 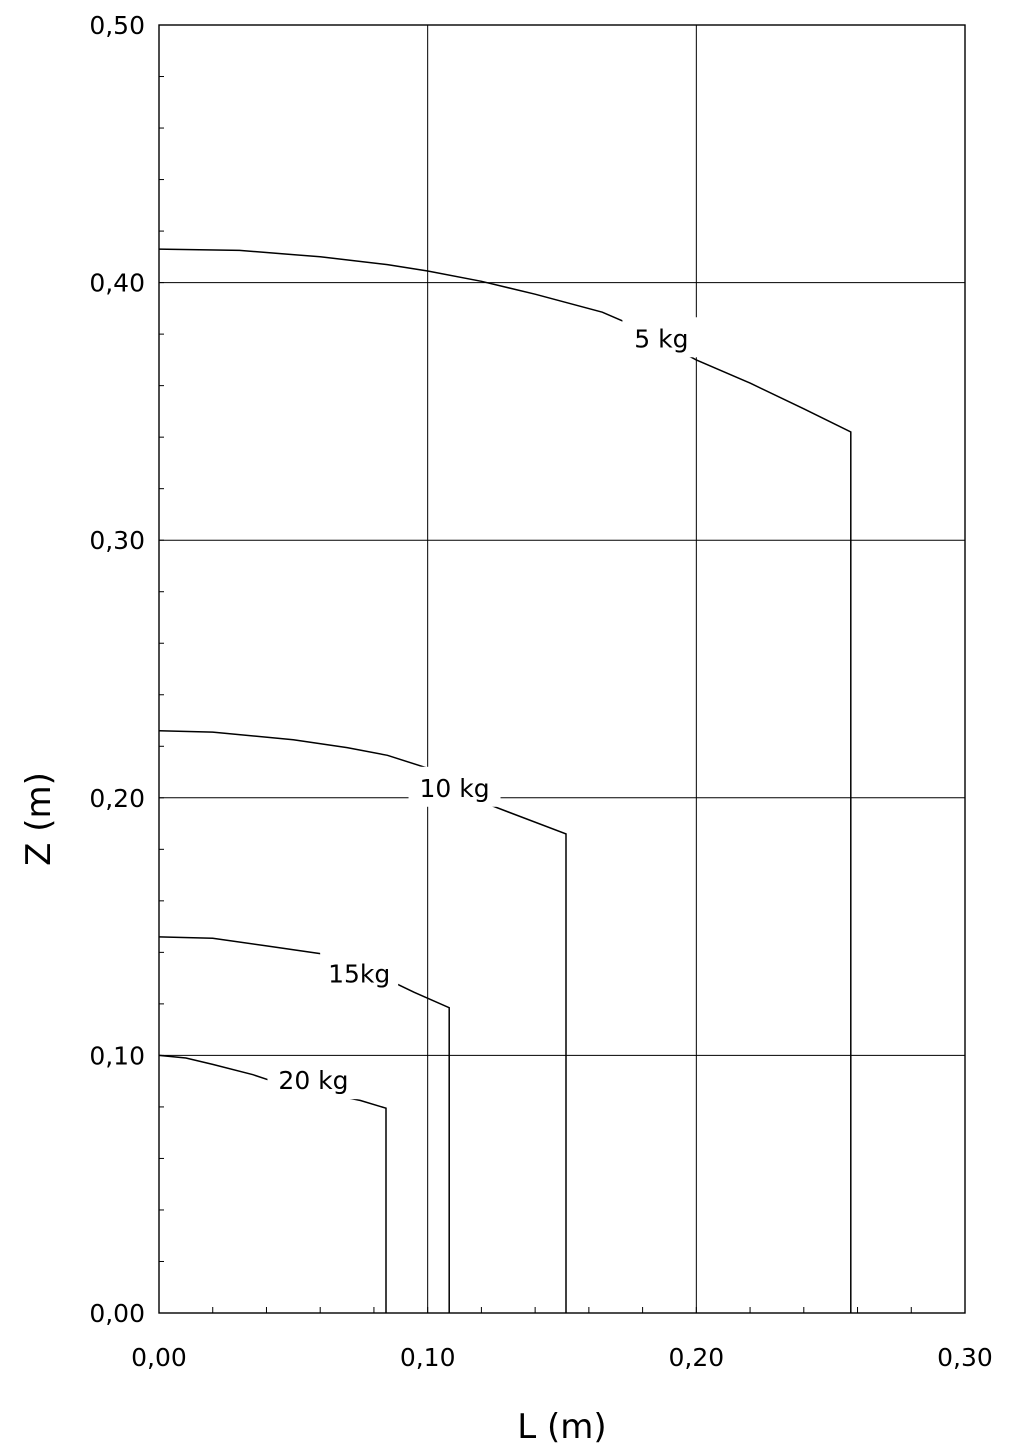 I want to click on y-tick-label: 0,50, so click(x=117, y=25).